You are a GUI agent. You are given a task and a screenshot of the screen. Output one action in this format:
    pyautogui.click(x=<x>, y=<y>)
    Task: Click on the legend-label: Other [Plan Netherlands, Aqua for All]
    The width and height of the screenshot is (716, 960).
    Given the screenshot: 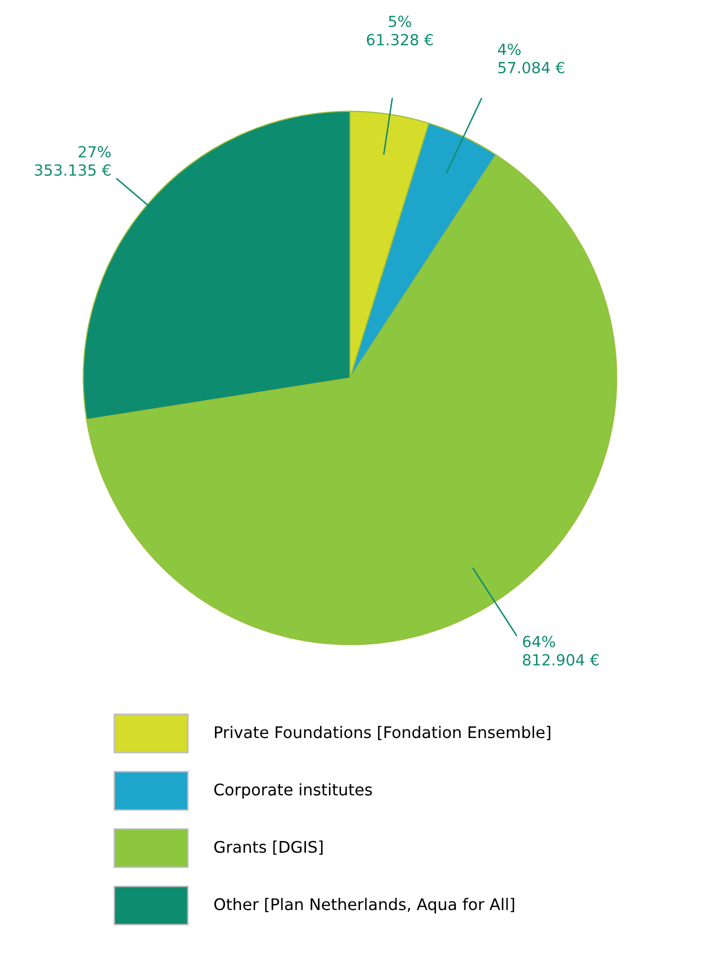 What is the action you would take?
    pyautogui.click(x=364, y=906)
    